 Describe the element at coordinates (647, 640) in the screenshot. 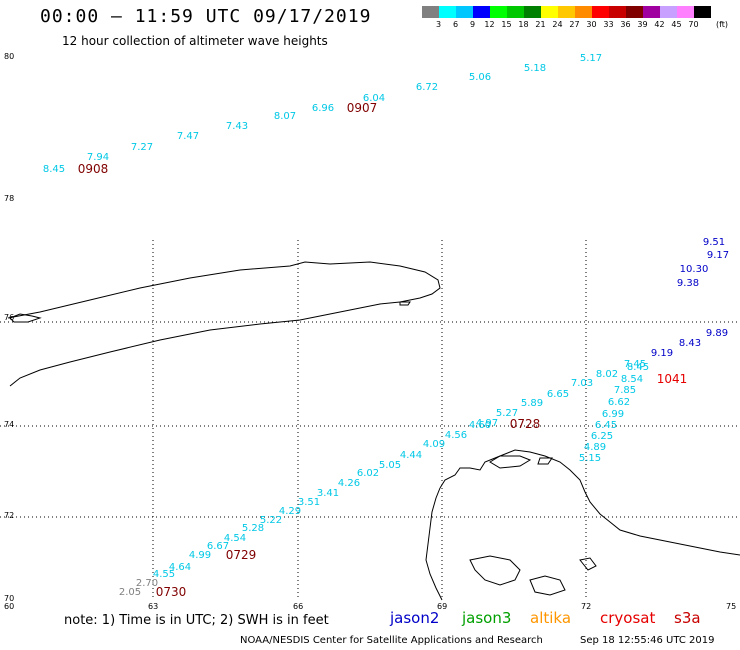

I see `generated-timestamp: Sep 18 12:55:46 UTC 2019` at that location.